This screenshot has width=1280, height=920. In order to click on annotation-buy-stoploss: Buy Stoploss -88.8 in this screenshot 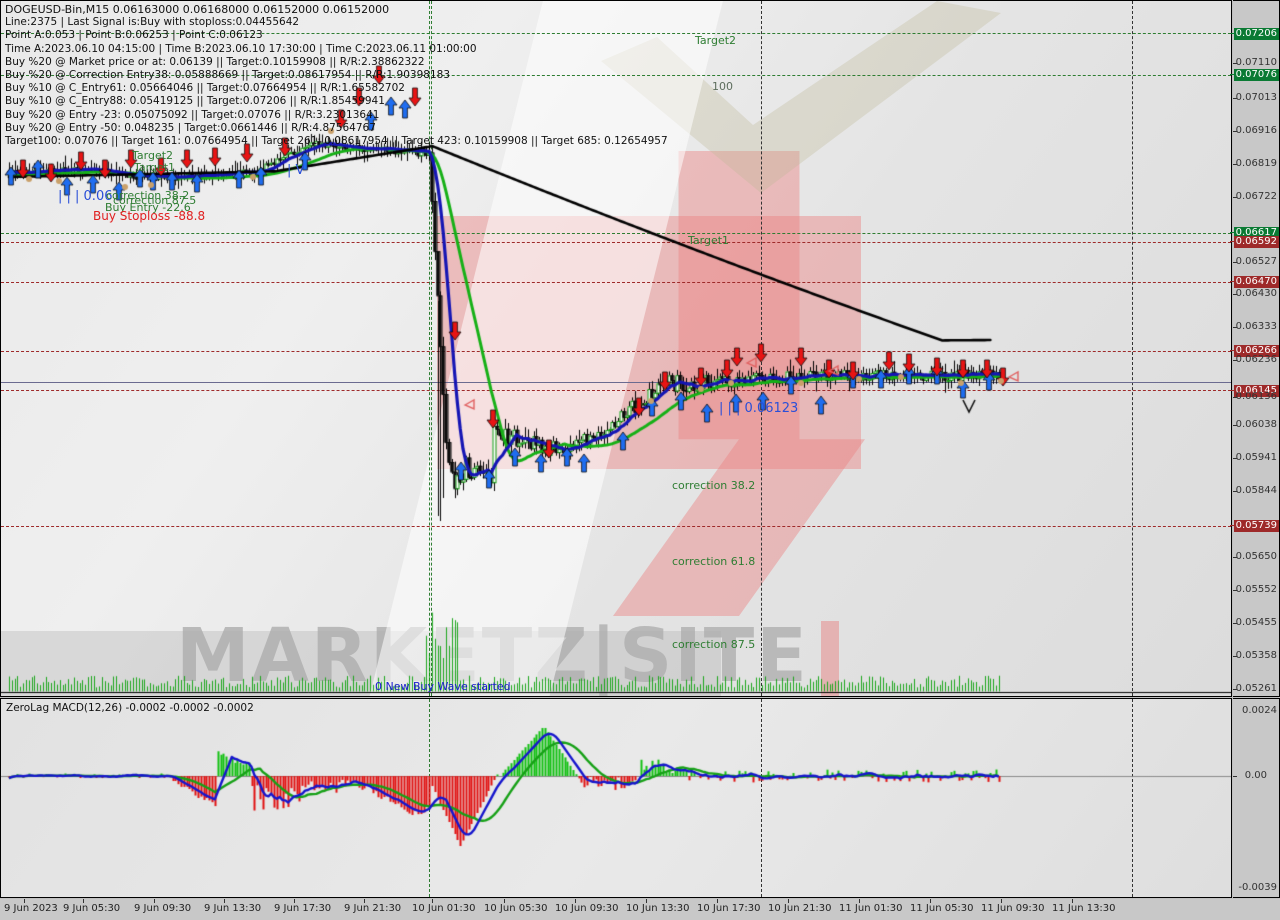, I will do `click(149, 216)`.